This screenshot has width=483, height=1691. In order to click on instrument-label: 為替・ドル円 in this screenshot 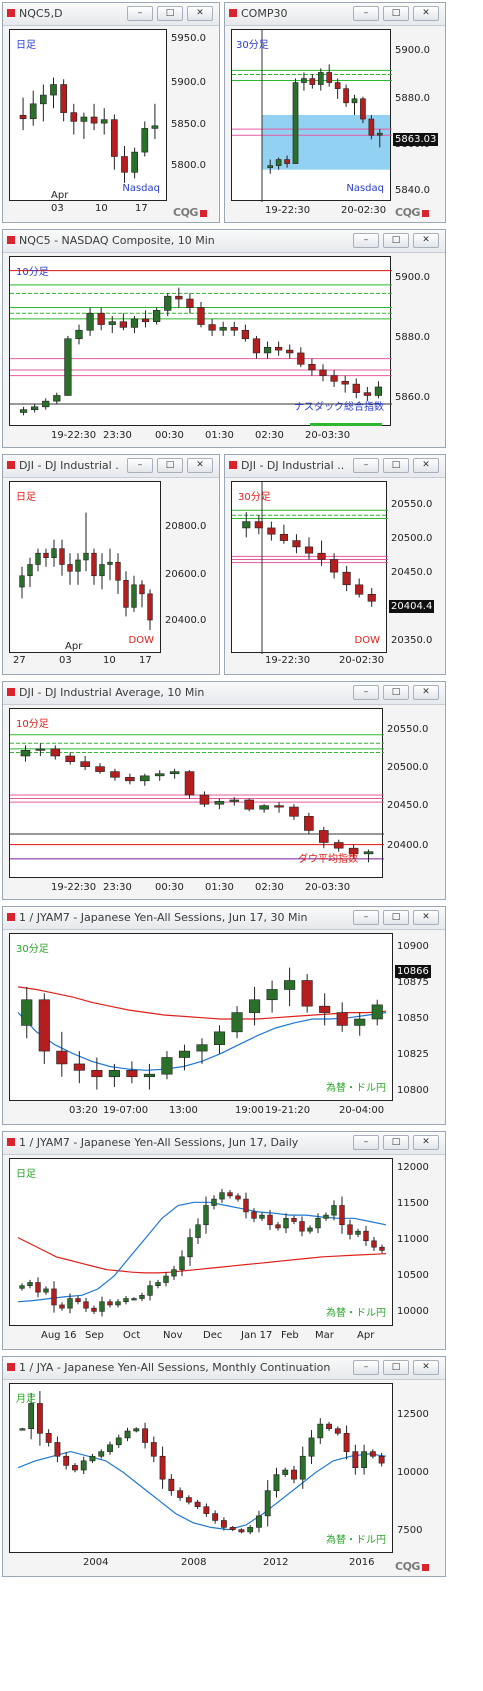, I will do `click(356, 1540)`.